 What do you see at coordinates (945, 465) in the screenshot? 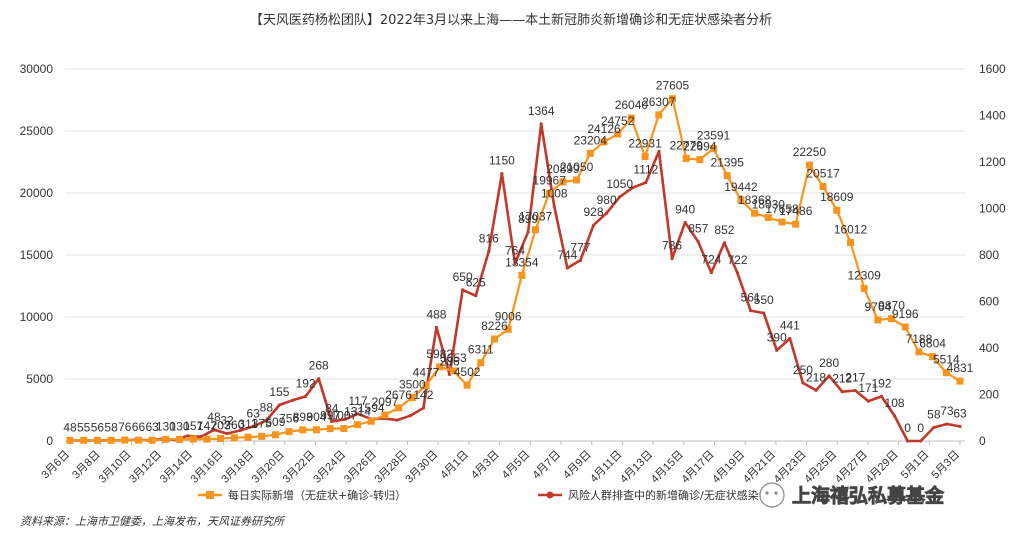
I see `x-tick-label: 5月3日` at bounding box center [945, 465].